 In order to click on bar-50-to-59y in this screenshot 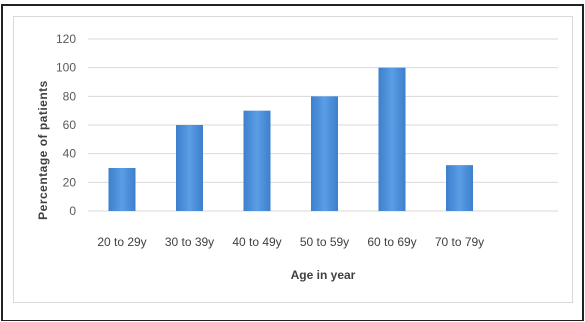, I will do `click(324, 153)`.